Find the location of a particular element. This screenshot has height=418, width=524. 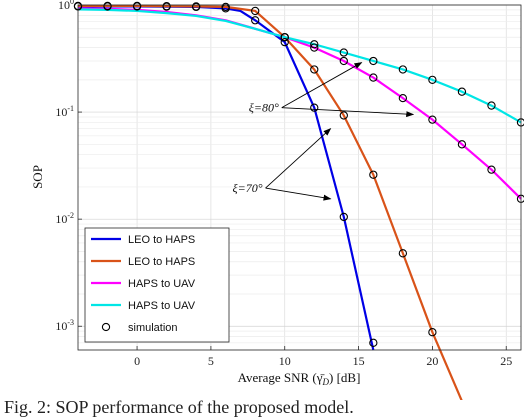

x-tick-label: 20 is located at coordinates (432, 361).